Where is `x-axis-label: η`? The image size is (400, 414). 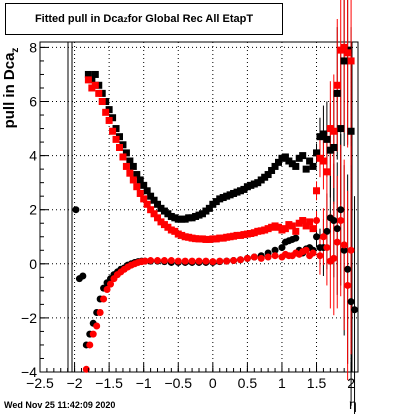 x-axis-label: η is located at coordinates (353, 404).